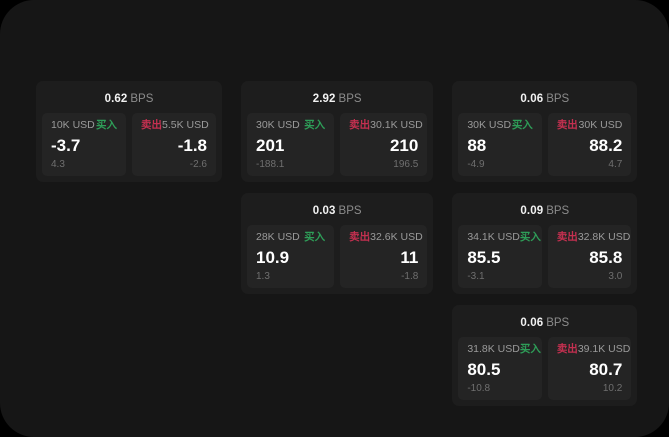 This screenshot has height=437, width=669. Describe the element at coordinates (406, 164) in the screenshot. I see `quote-delta: 196.5` at that location.